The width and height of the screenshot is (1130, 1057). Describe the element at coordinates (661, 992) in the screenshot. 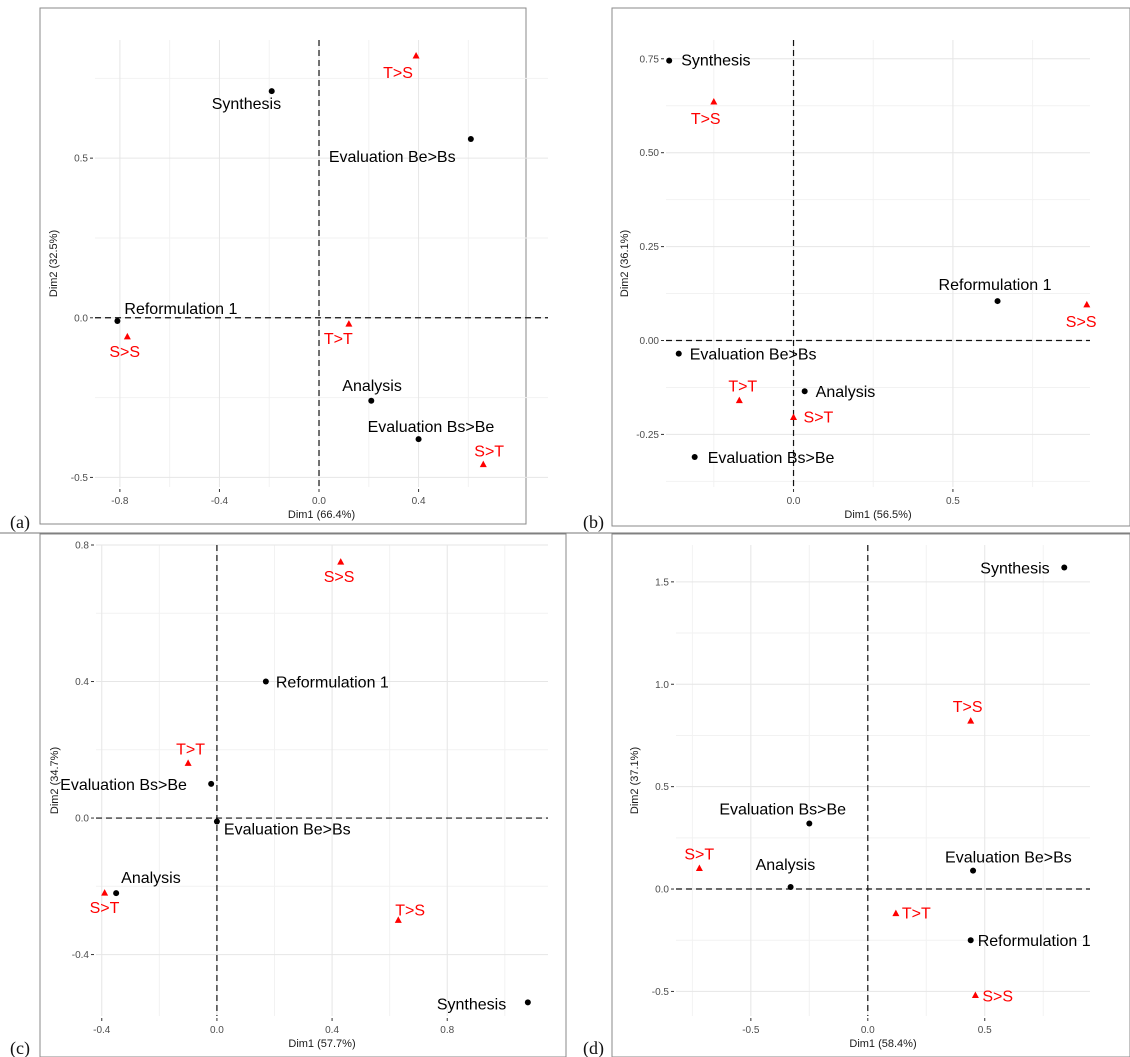

I see `y-tick-label: -0.5` at that location.